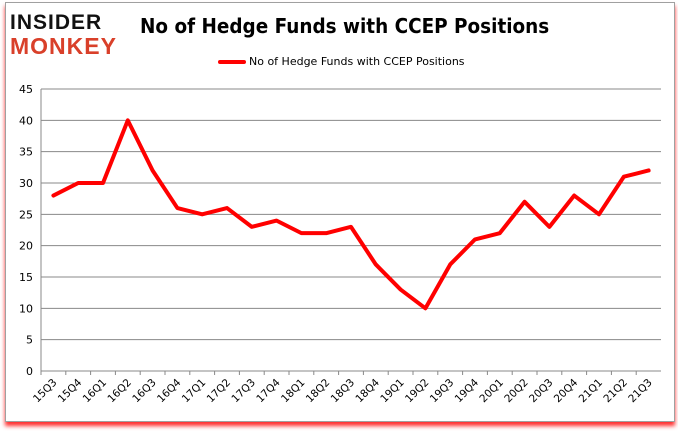 This screenshot has width=678, height=431. Describe the element at coordinates (26, 89) in the screenshot. I see `y-tick-label: 45` at that location.